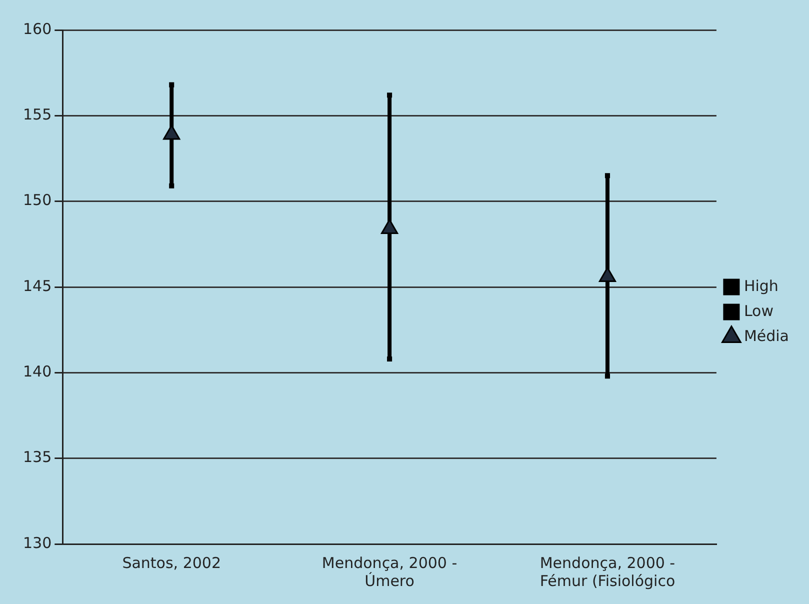 This screenshot has width=809, height=604. What do you see at coordinates (390, 572) in the screenshot?
I see `x-tick-label: Mendonça, 2000 - Úmero` at bounding box center [390, 572].